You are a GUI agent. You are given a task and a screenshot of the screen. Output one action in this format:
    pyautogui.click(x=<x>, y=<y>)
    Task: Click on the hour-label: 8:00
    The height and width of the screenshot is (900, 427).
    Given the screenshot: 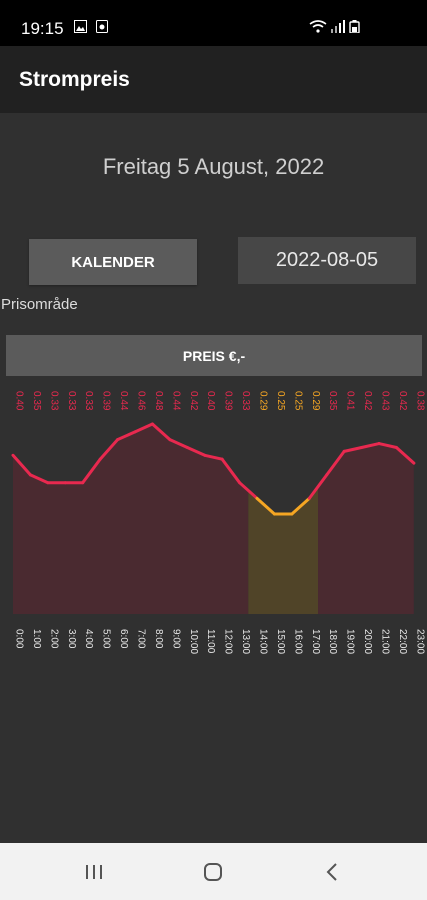 What is the action you would take?
    pyautogui.click(x=158, y=639)
    